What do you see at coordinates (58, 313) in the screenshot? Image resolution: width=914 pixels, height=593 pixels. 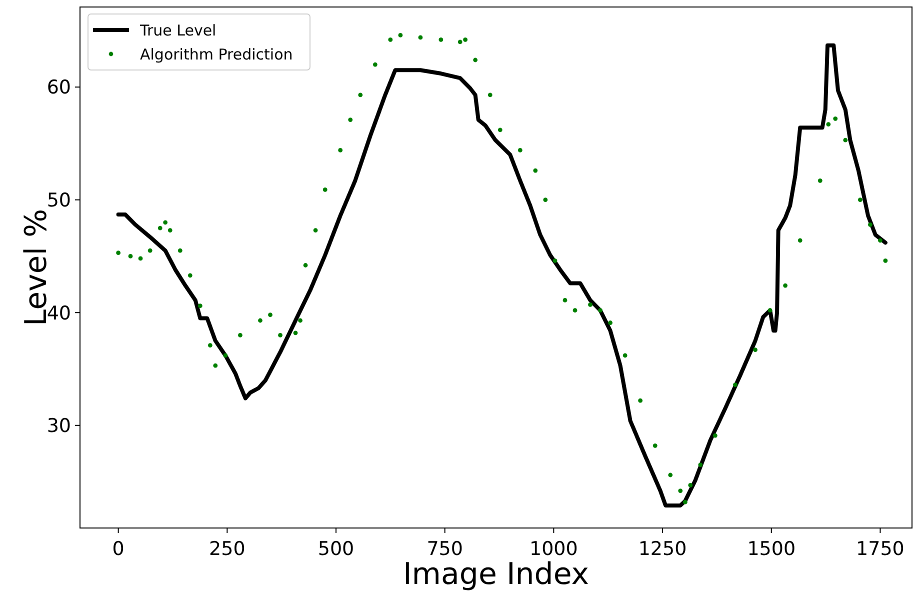 I see `y-tick-label: 40` at bounding box center [58, 313].